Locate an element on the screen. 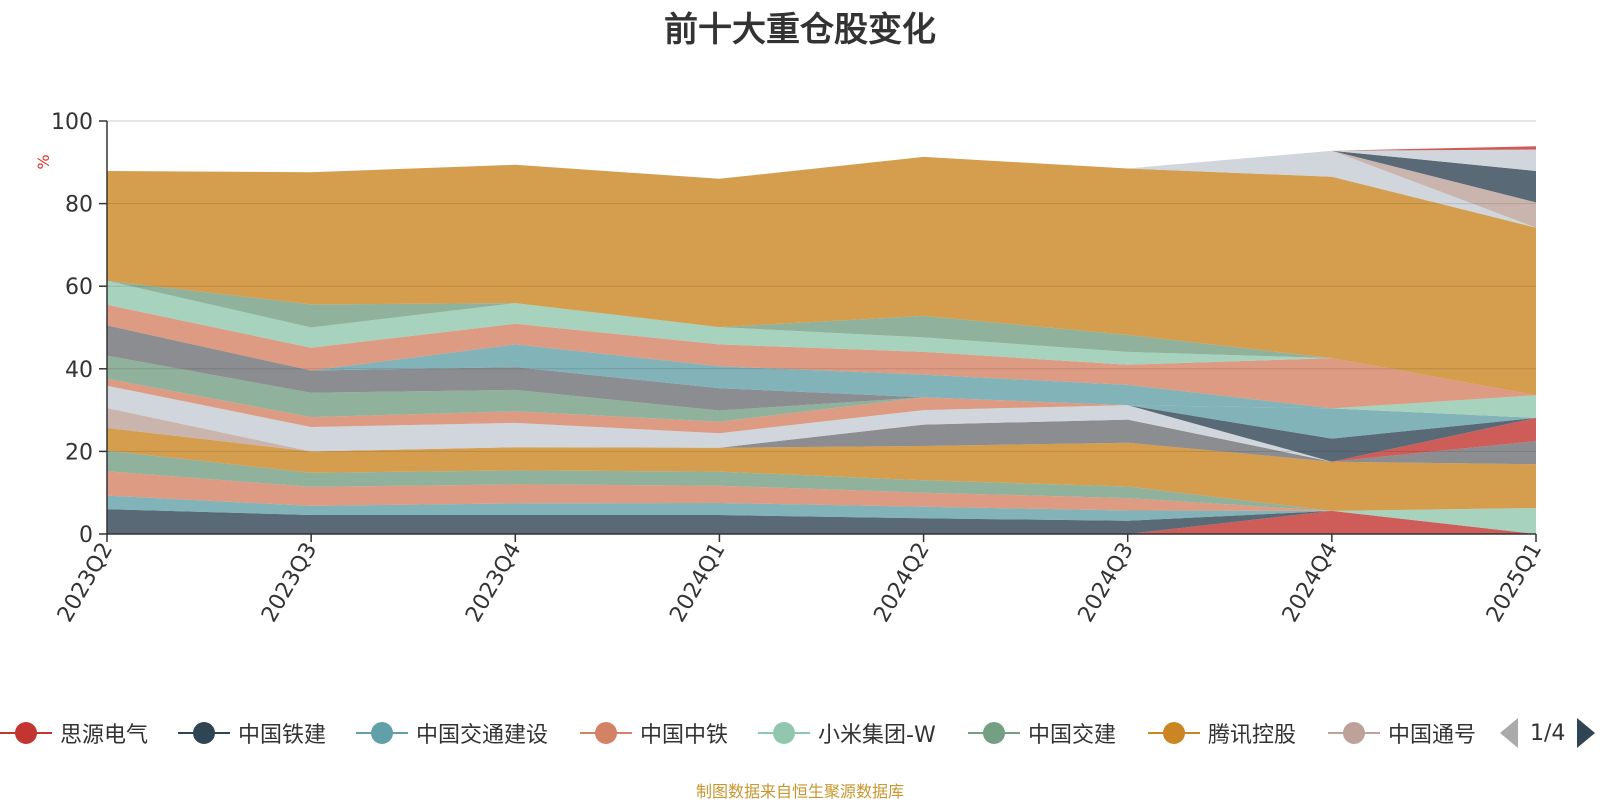 The height and width of the screenshot is (802, 1600). legend-label: 中国交建 is located at coordinates (1072, 735).